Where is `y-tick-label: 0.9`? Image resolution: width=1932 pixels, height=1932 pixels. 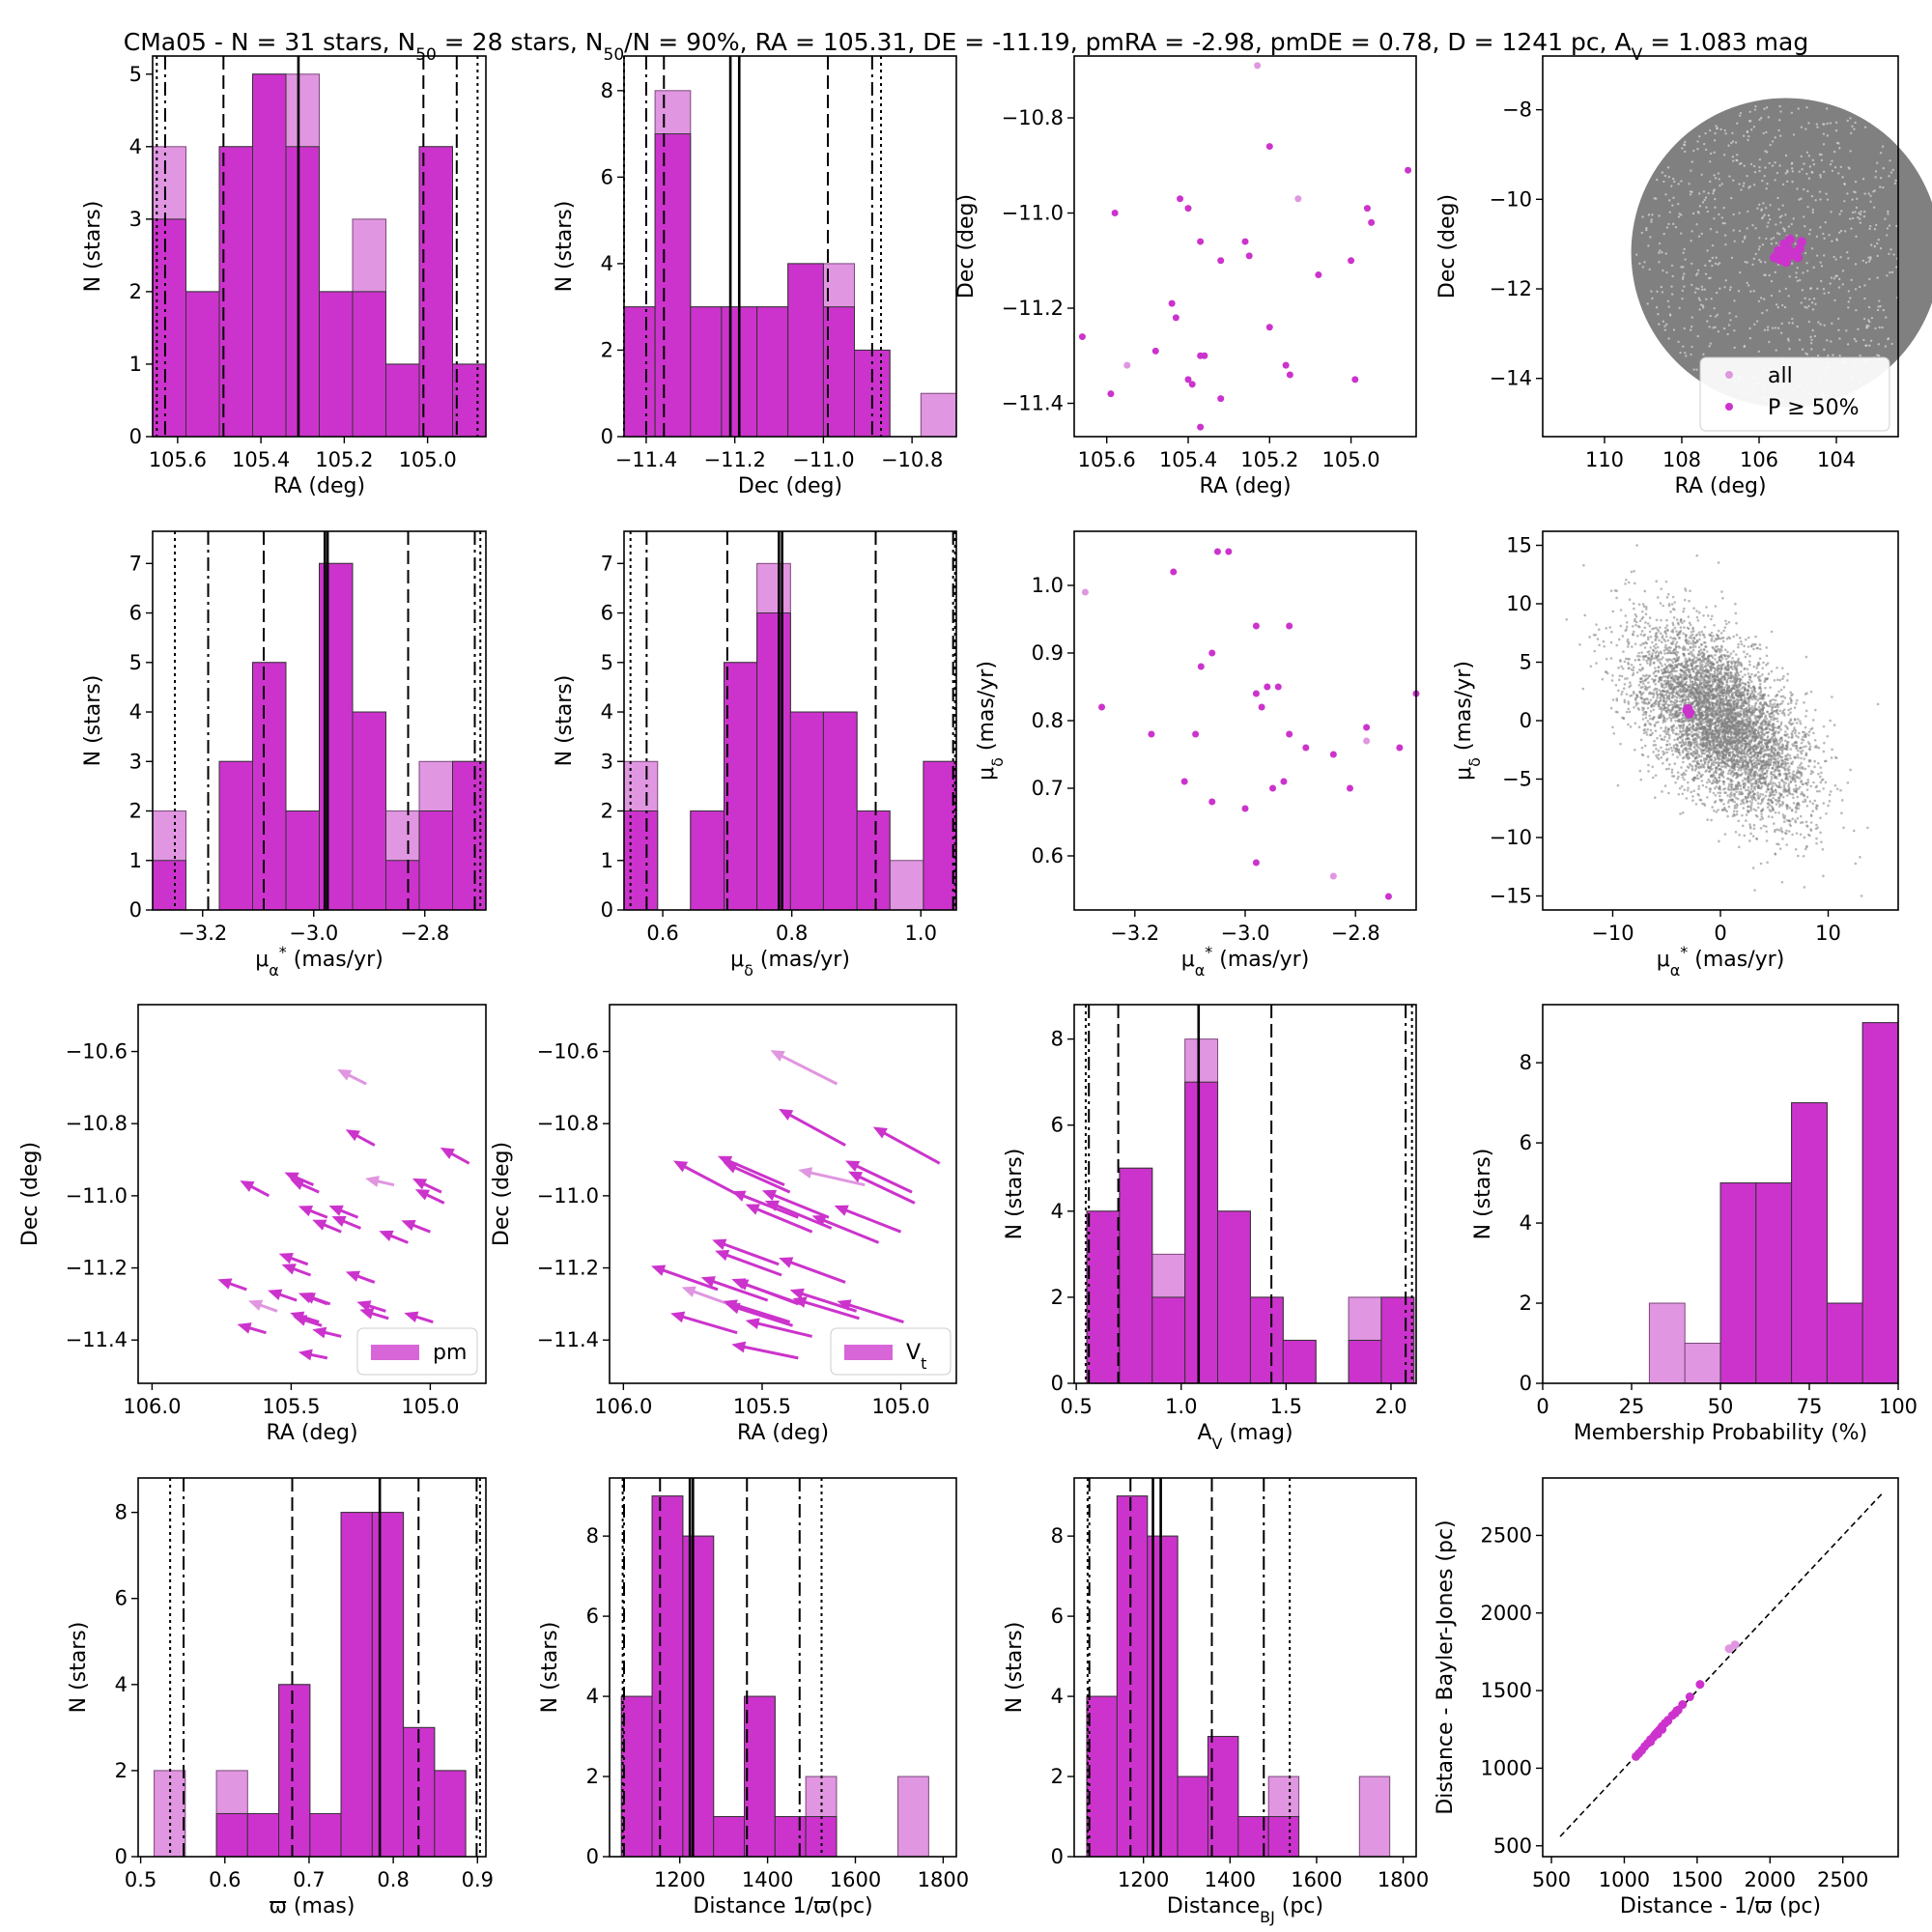 y-tick-label: 0.9 is located at coordinates (1048, 653).